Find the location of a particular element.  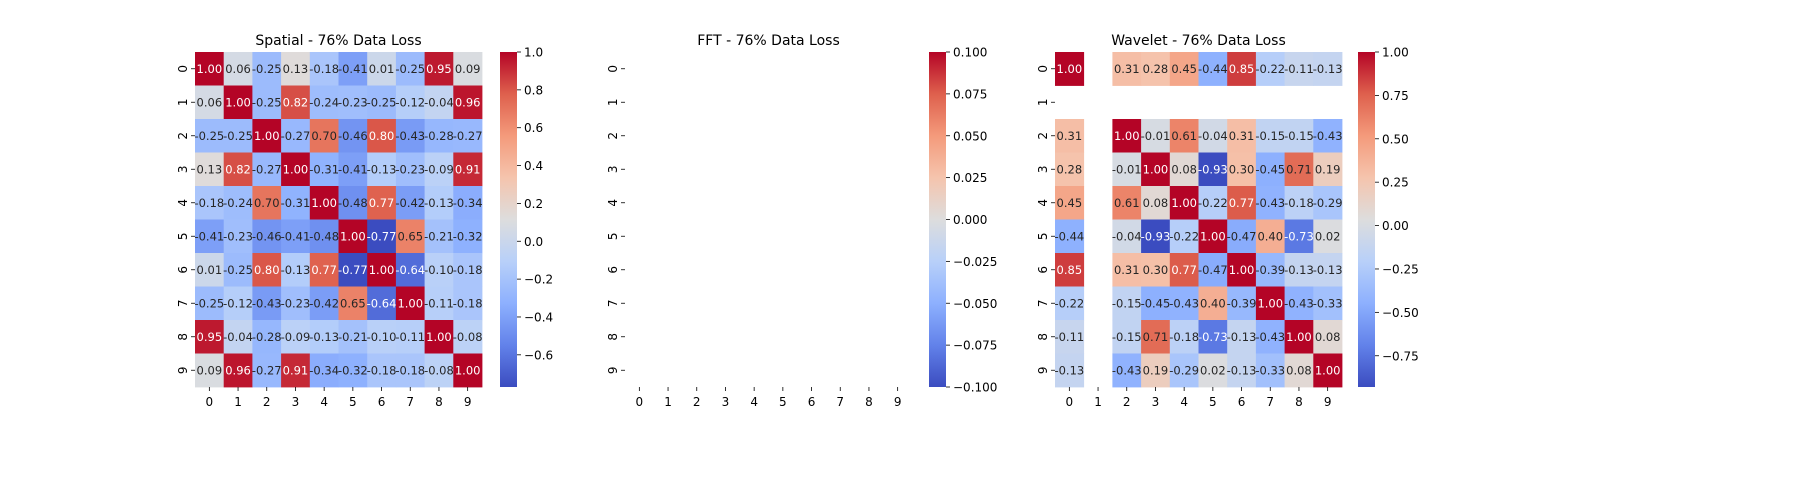

chart-title: Spatial - 76% Data Loss is located at coordinates (338, 41).